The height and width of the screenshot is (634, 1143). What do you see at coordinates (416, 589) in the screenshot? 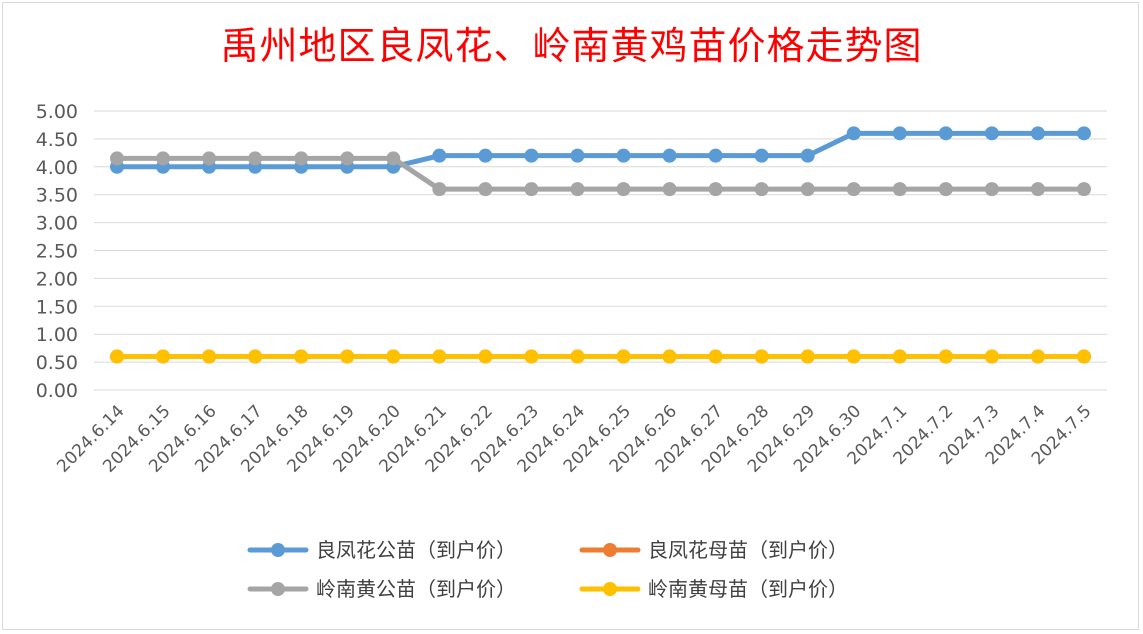
I see `legend-label: 岭南黄公苗（到户价）` at bounding box center [416, 589].